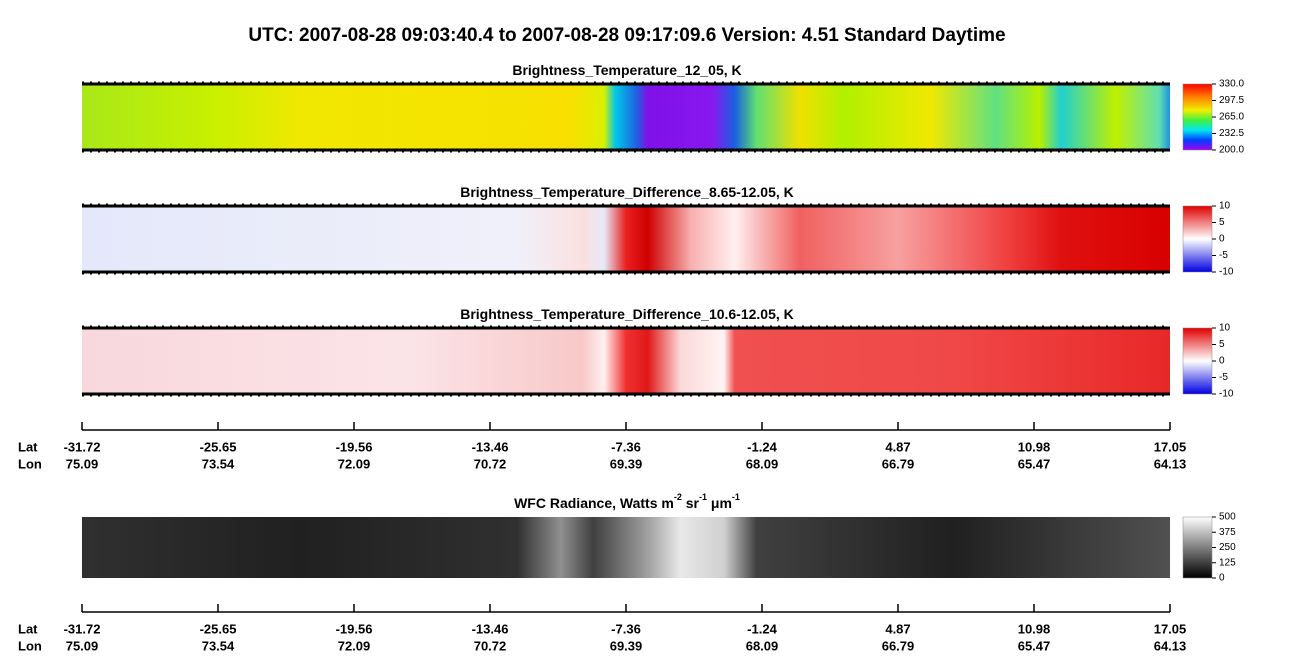  I want to click on title-text: Brightness_Temperature_12_05, K, so click(626, 70).